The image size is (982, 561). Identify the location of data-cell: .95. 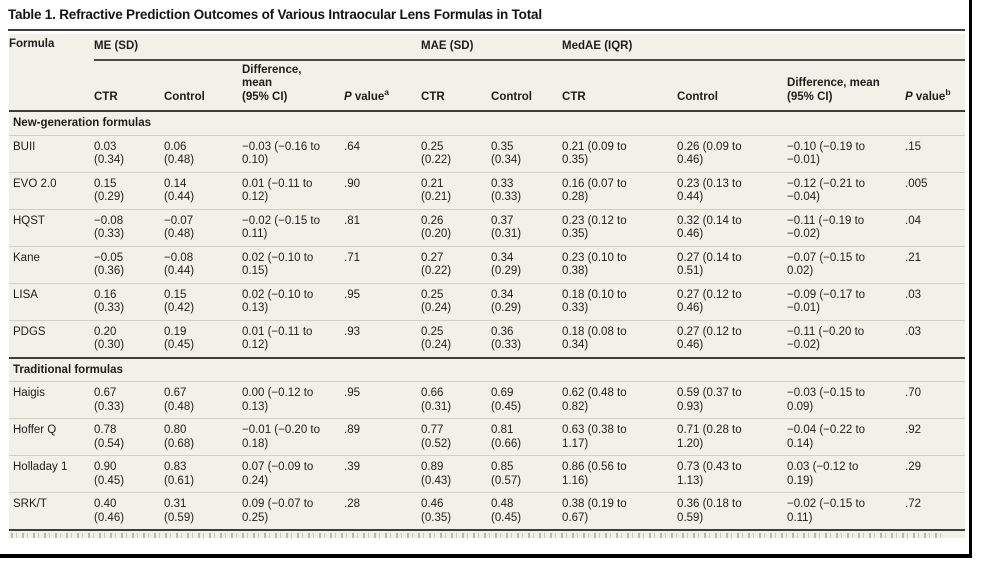
(383, 400).